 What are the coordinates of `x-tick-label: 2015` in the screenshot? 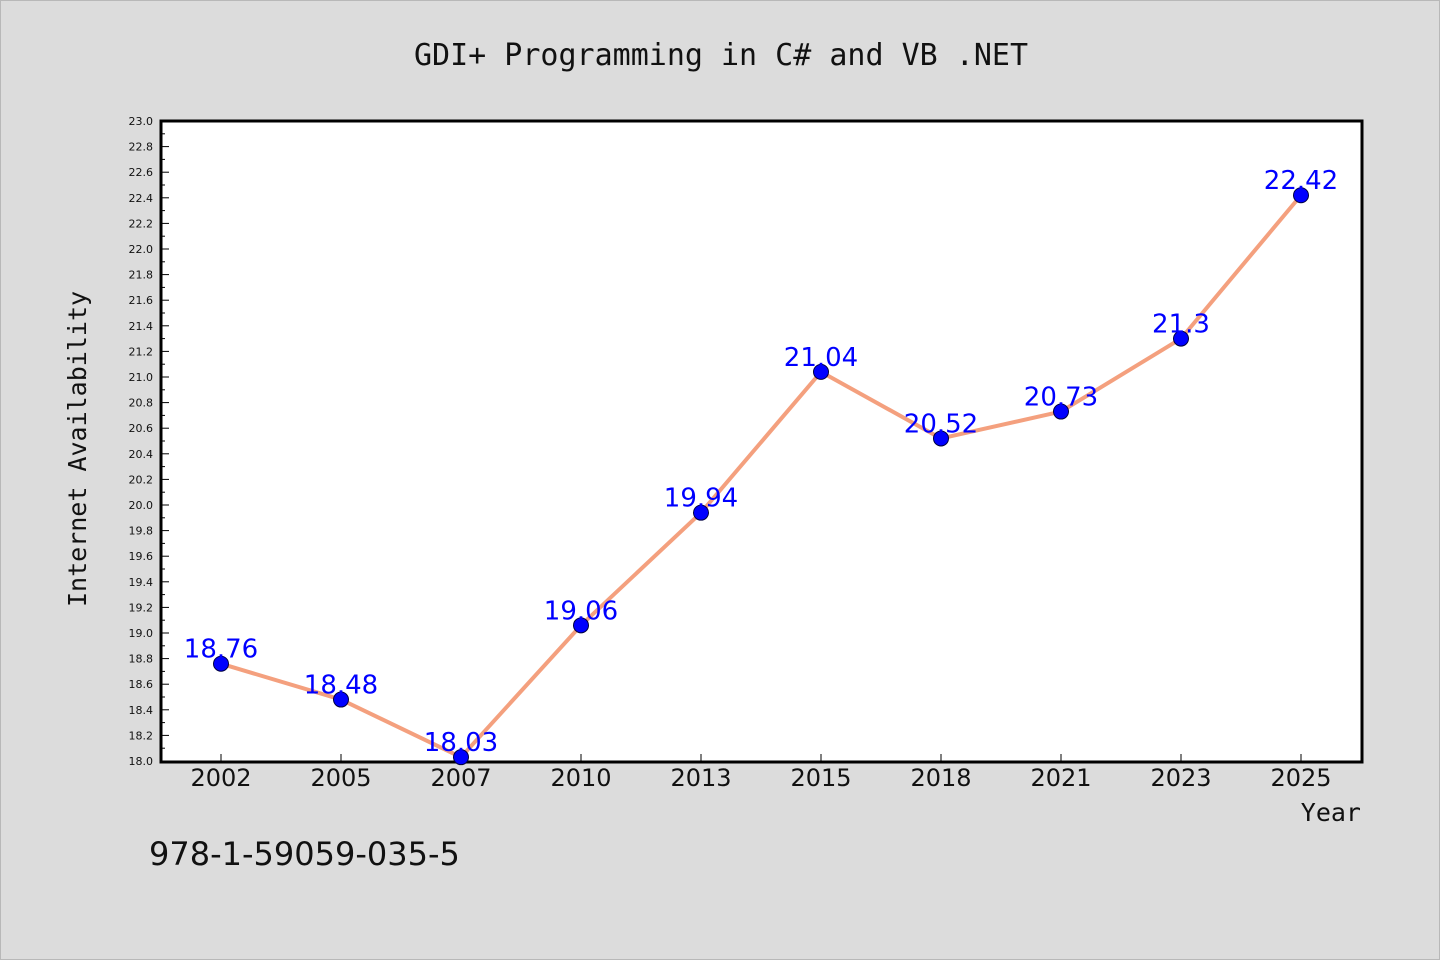 It's located at (820, 778).